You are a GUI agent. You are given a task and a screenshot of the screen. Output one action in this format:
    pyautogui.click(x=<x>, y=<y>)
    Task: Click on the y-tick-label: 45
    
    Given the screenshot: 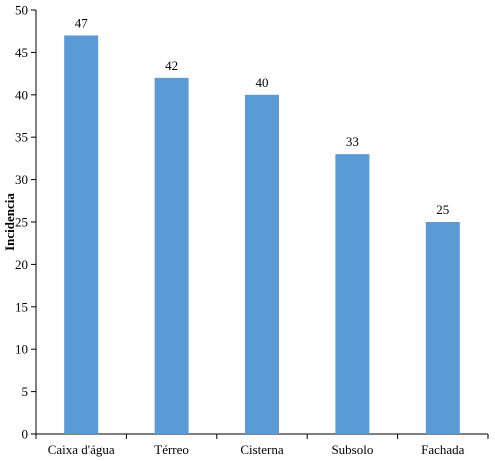 What is the action you would take?
    pyautogui.click(x=21, y=52)
    